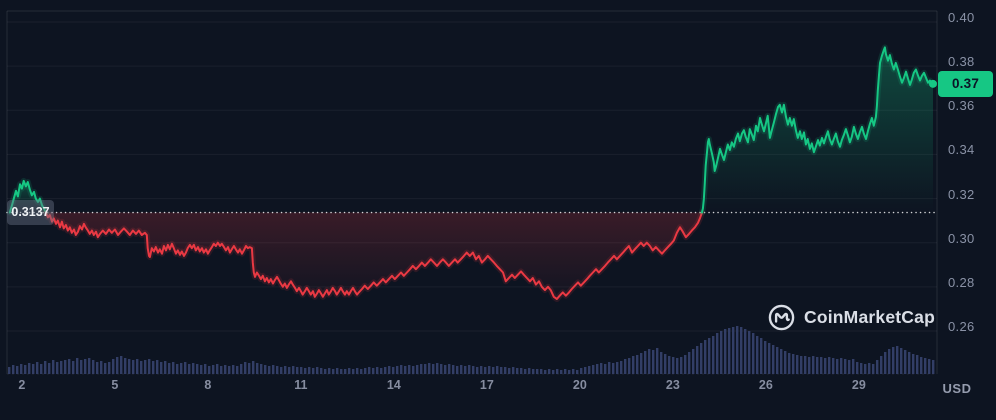 The height and width of the screenshot is (420, 996). What do you see at coordinates (393, 385) in the screenshot?
I see `x-axis-tick-label: 14` at bounding box center [393, 385].